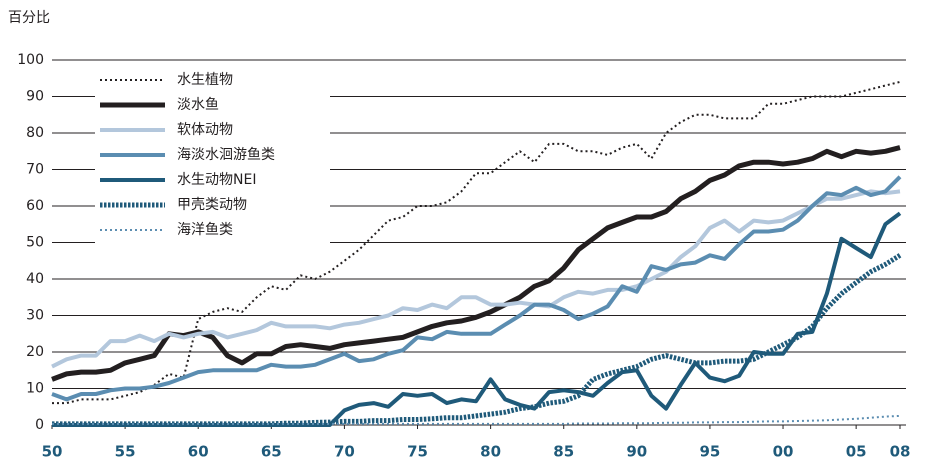  Describe the element at coordinates (856, 452) in the screenshot. I see `x-tick-label: 05` at that location.